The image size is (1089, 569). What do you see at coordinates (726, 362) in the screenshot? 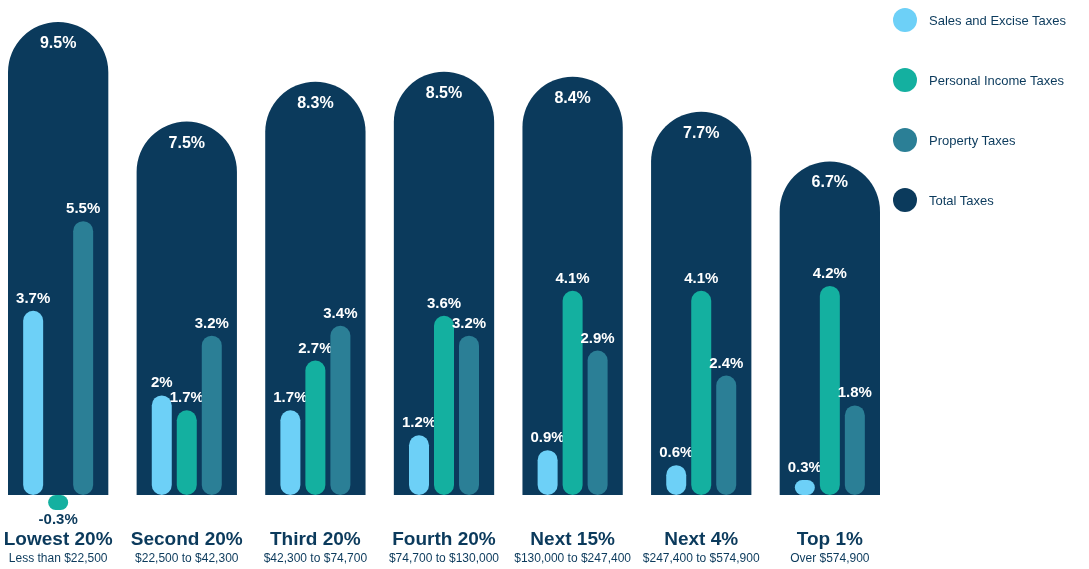
I see `data-label: 2.4%` at bounding box center [726, 362].